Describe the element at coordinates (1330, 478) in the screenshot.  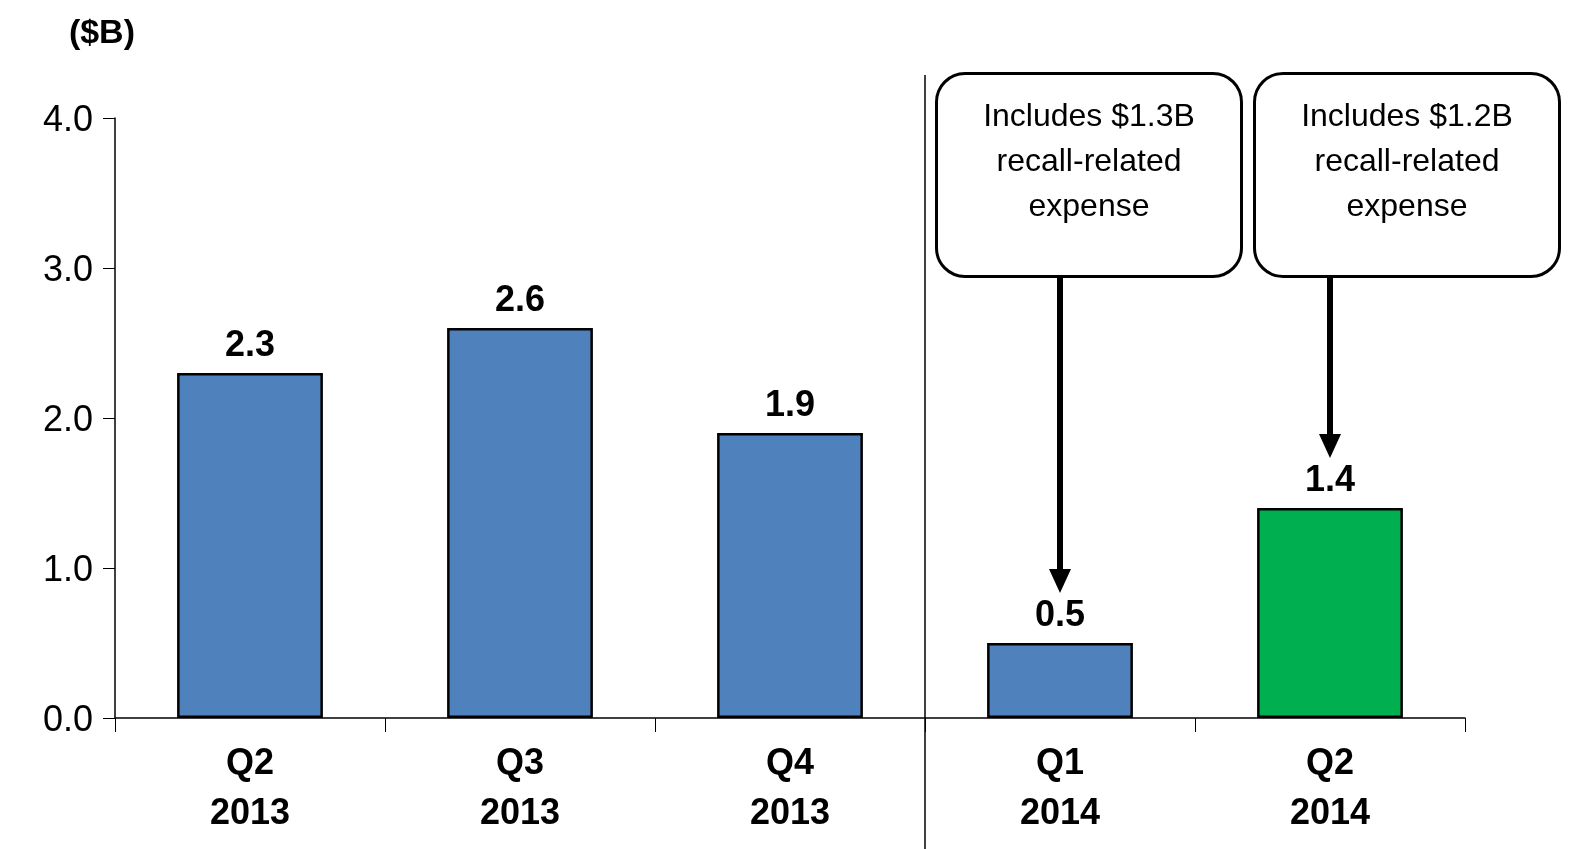
I see `data-label: 1.4` at that location.